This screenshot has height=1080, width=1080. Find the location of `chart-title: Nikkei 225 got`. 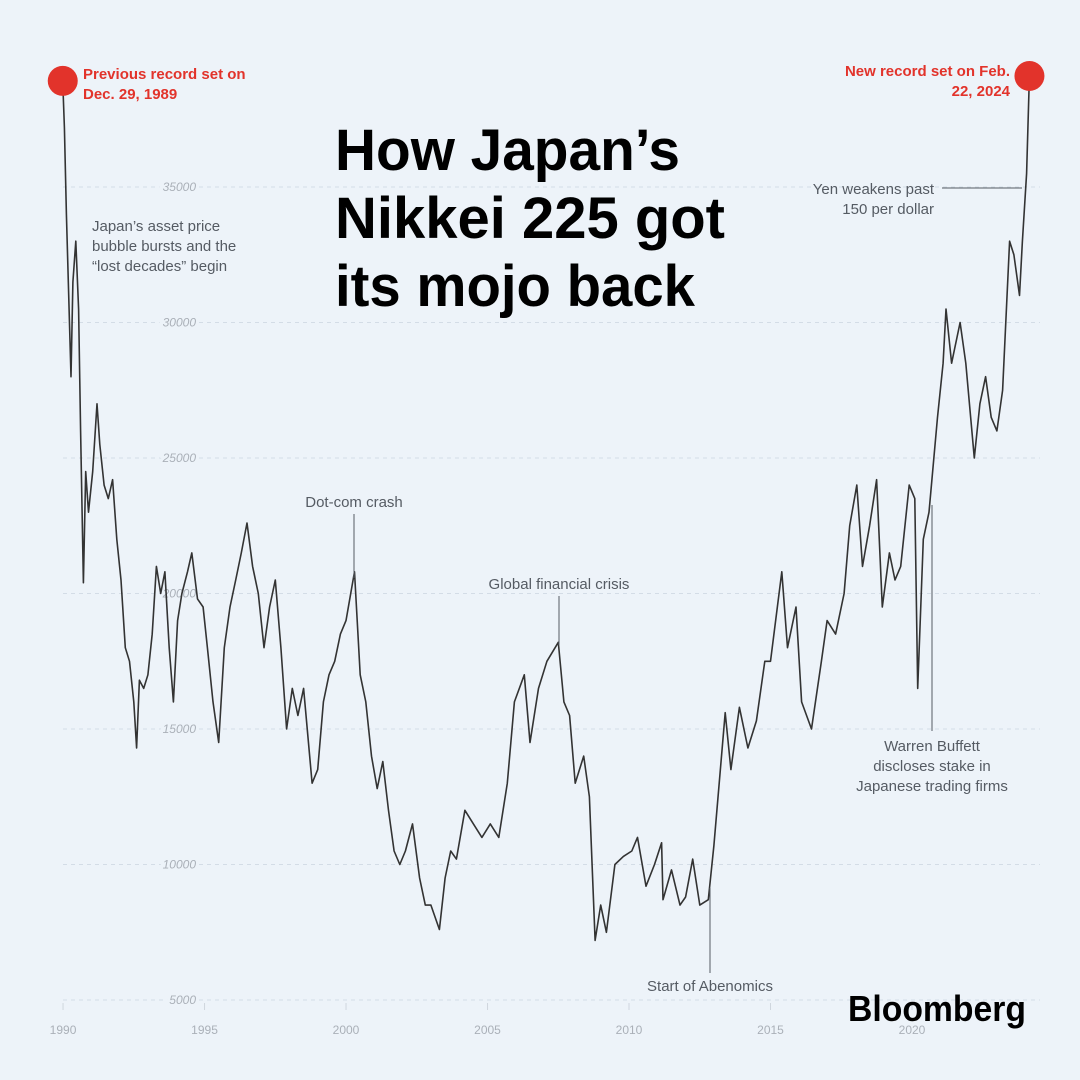

chart-title: Nikkei 225 got is located at coordinates (530, 218).